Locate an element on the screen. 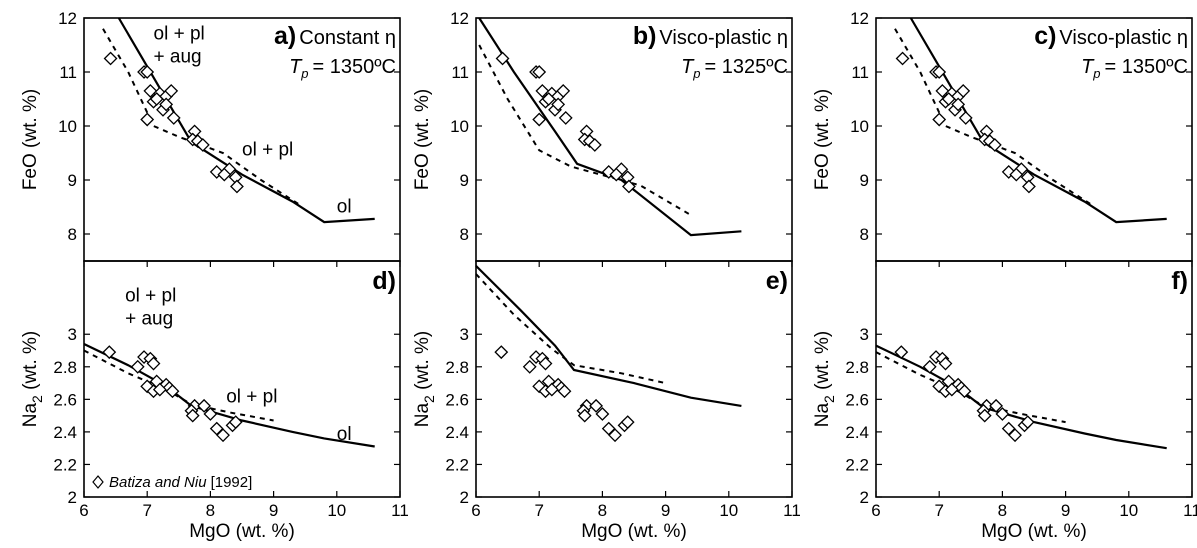 Image resolution: width=1197 pixels, height=548 pixels. panel-label: a) is located at coordinates (285, 36).